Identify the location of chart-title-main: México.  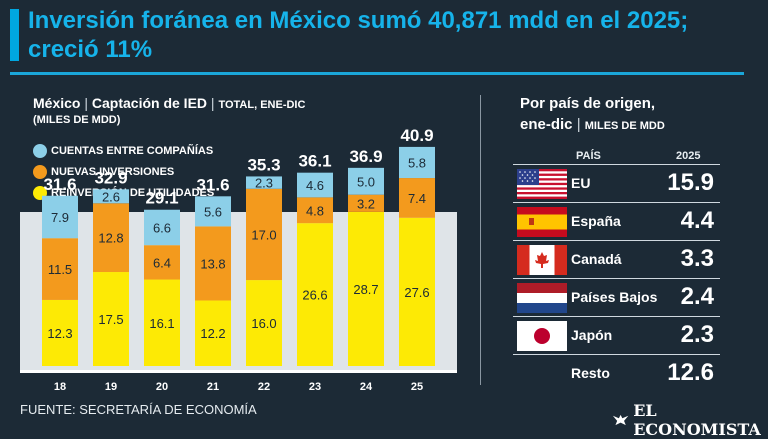
(57, 103).